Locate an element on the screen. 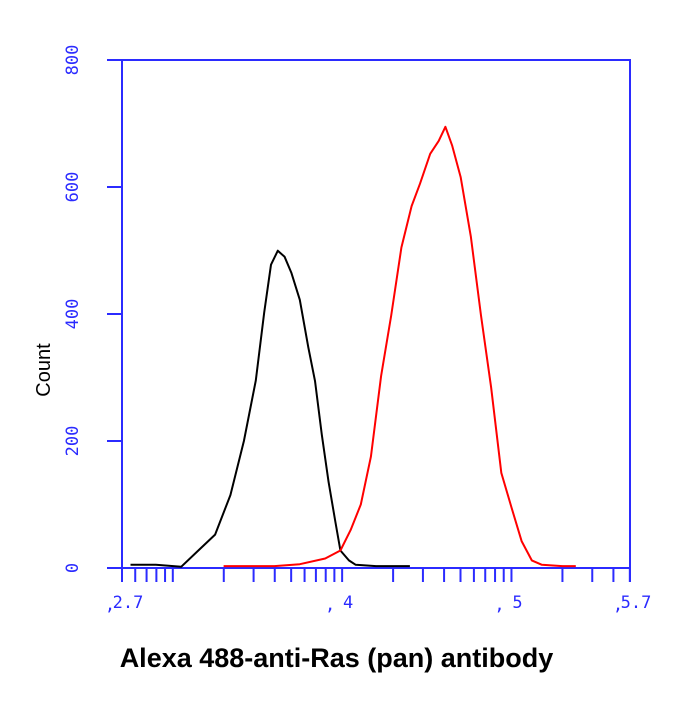 This screenshot has height=711, width=673. x-tick-label: 4 is located at coordinates (348, 603).